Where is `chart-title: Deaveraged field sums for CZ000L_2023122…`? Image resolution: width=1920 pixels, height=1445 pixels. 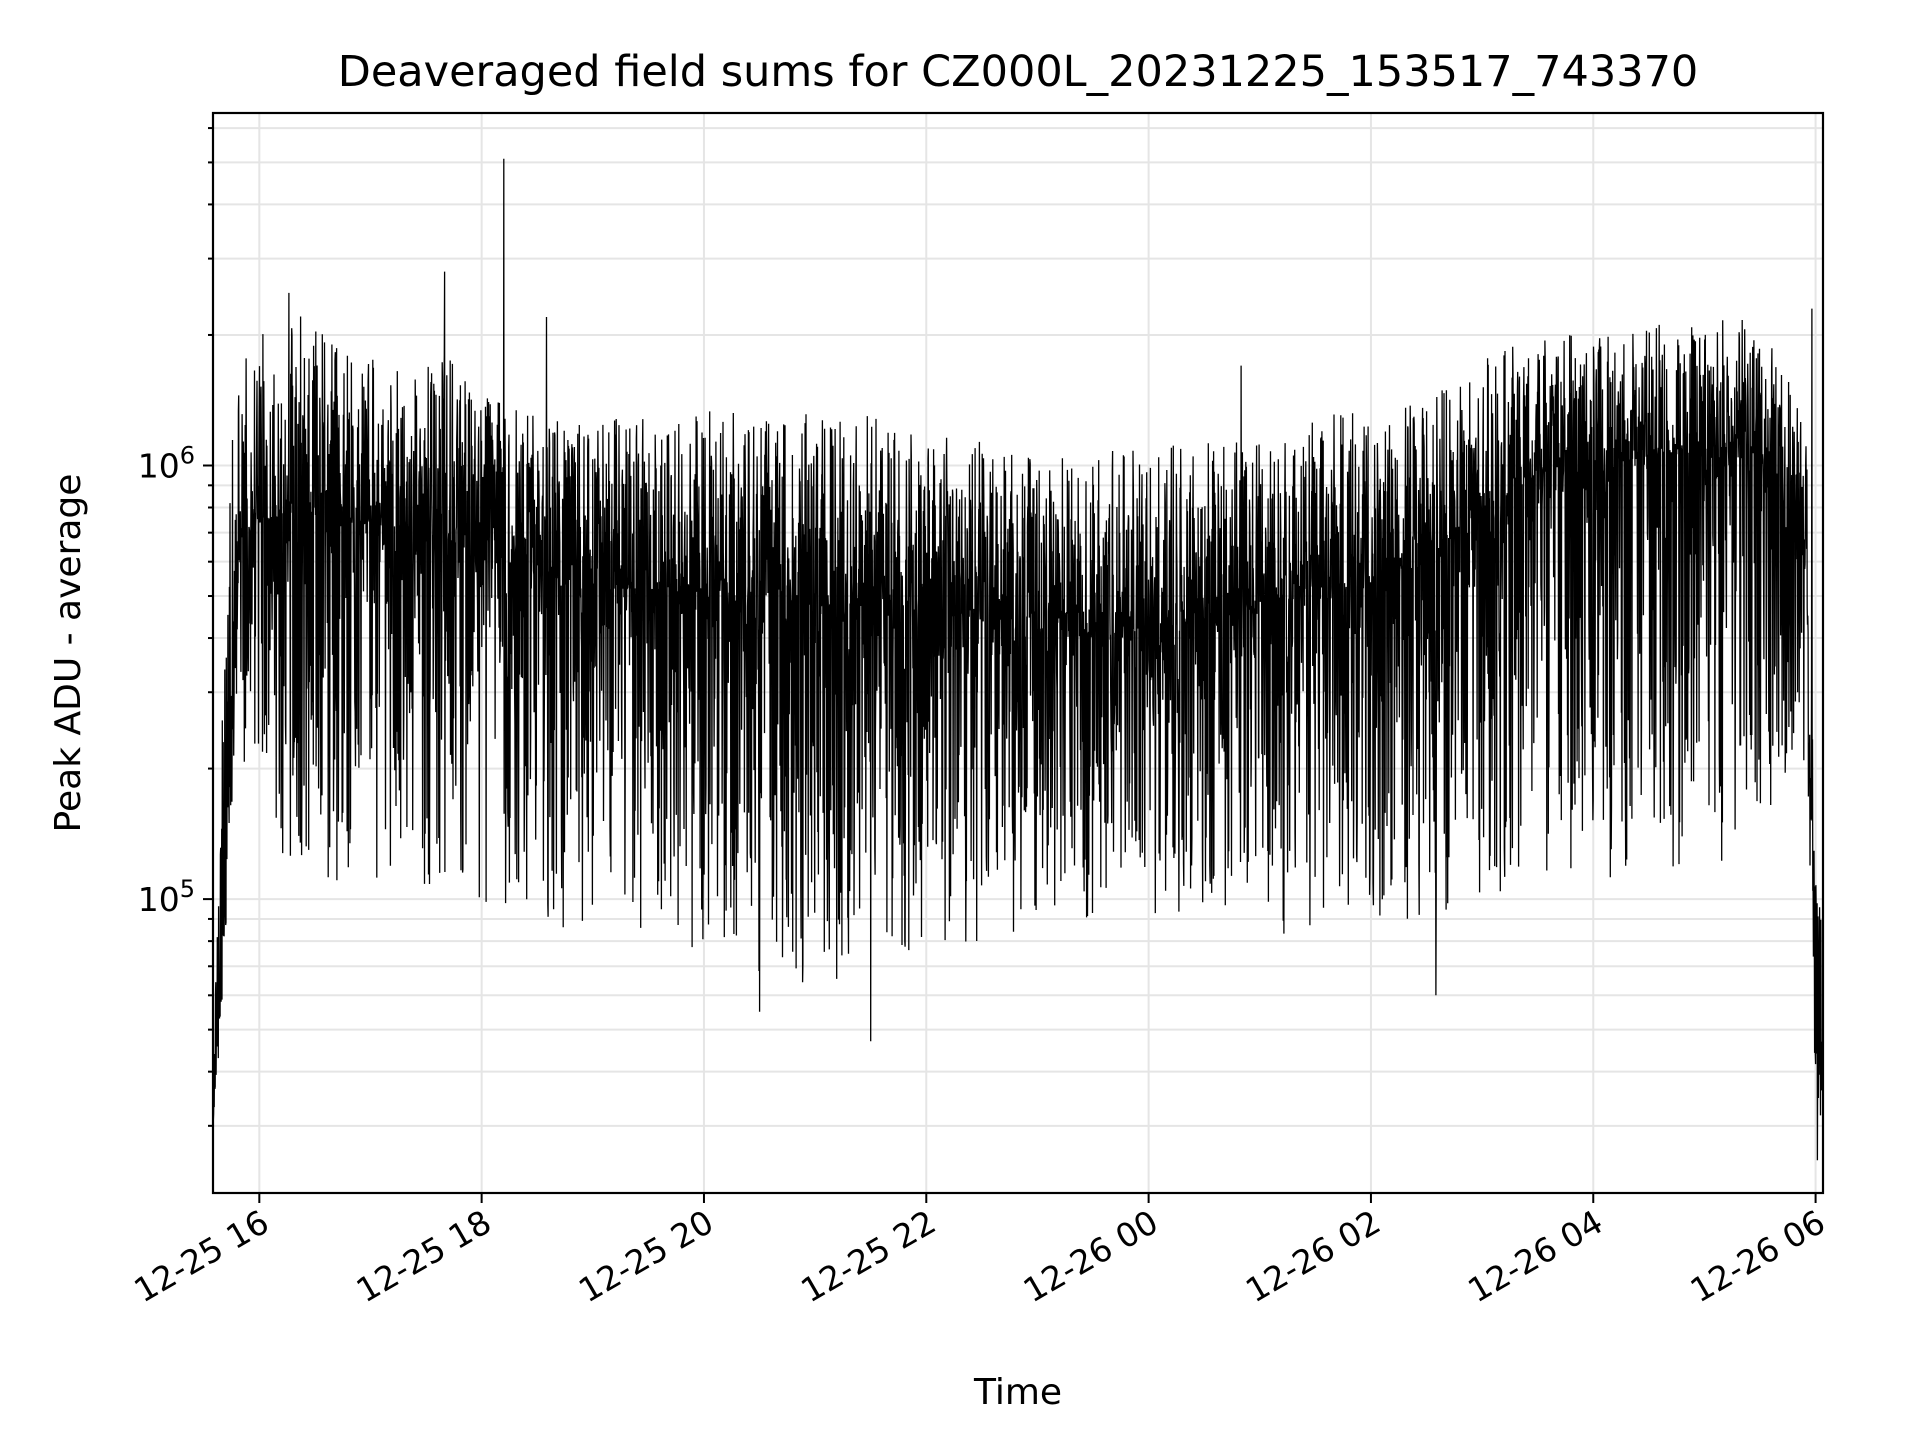
chart-title: Deaveraged field sums for CZ000L_2023122… is located at coordinates (1018, 72).